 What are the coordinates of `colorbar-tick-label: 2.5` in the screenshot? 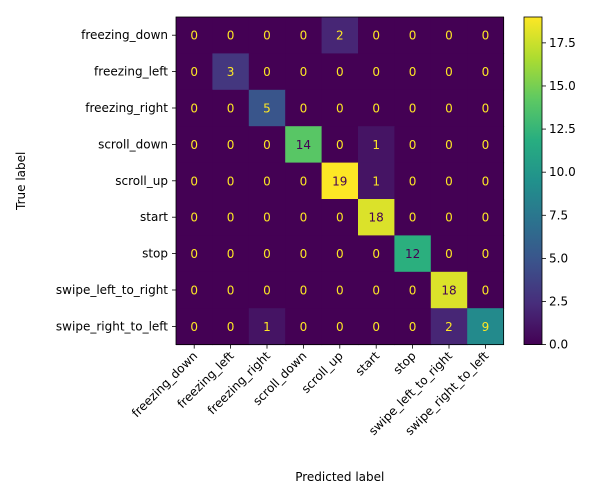 It's located at (558, 301).